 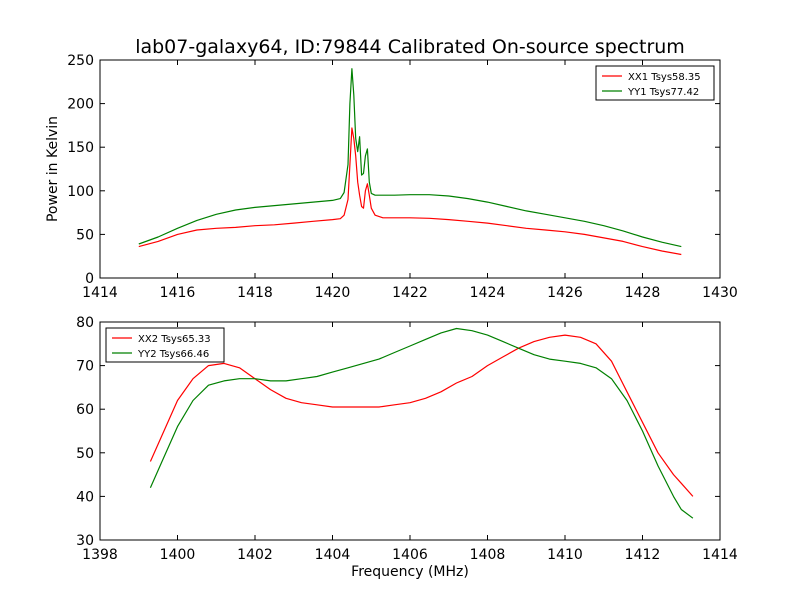 What do you see at coordinates (85, 410) in the screenshot?
I see `y-tick-label: 60` at bounding box center [85, 410].